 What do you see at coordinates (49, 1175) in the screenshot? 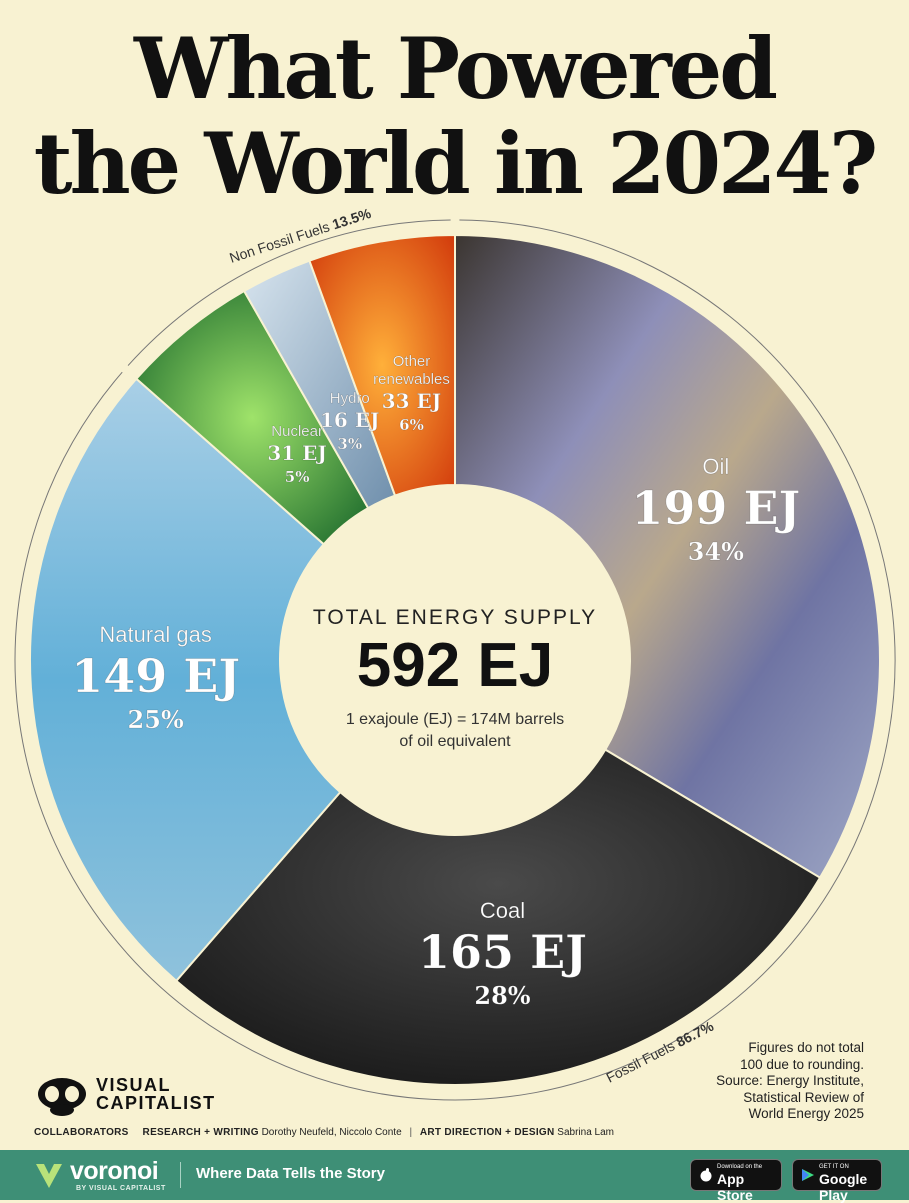
I see `voronoi-logo-icon` at bounding box center [49, 1175].